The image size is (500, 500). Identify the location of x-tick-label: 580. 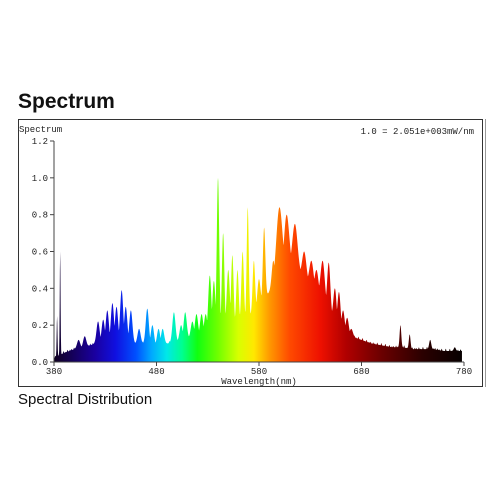
(259, 372).